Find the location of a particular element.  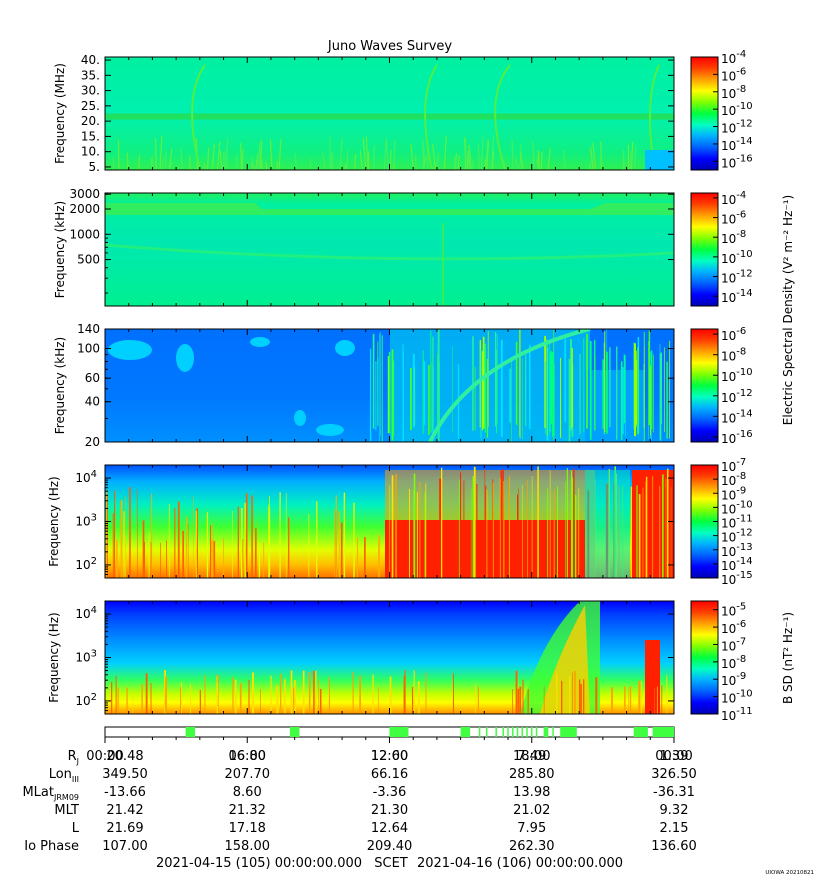

y-tick-label: 1000 is located at coordinates (84, 234).